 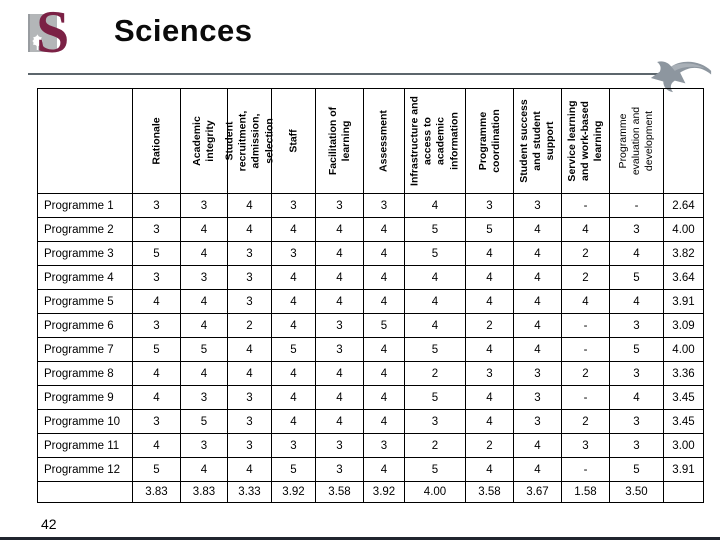 What do you see at coordinates (489, 141) in the screenshot?
I see `column-header: Programme coordination` at bounding box center [489, 141].